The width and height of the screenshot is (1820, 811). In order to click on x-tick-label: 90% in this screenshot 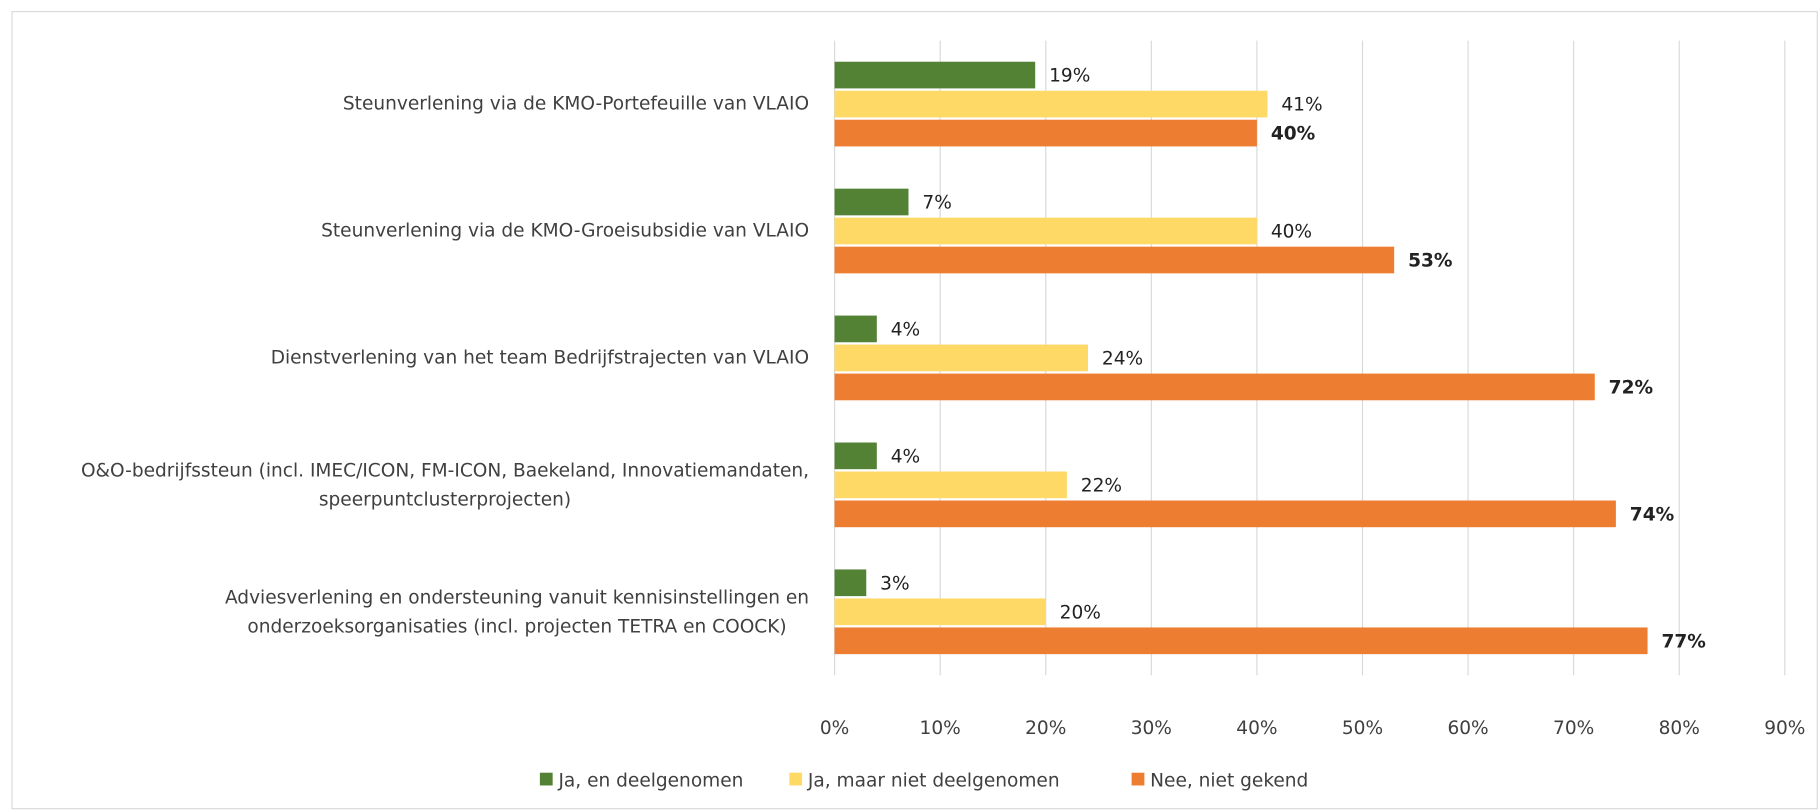, I will do `click(1784, 728)`.